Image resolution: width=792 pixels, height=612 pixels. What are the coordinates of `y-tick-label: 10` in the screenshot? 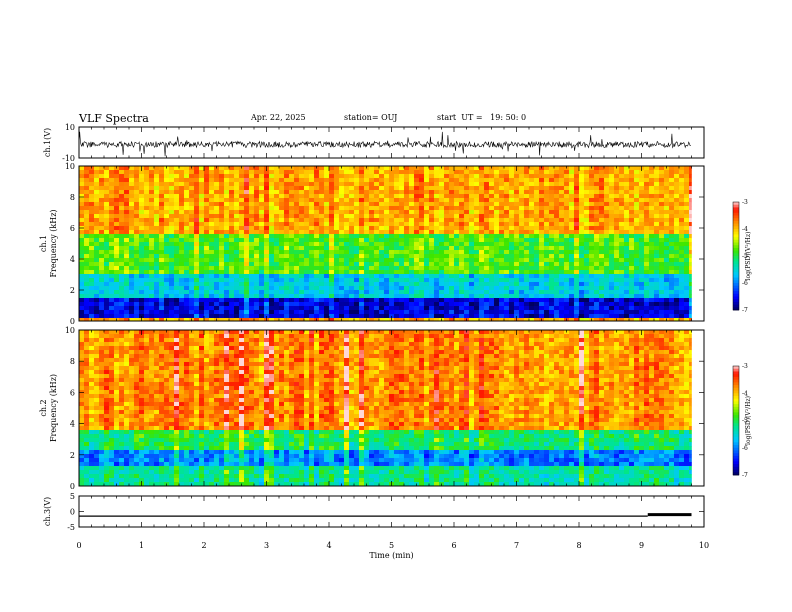 It's located at (70, 166).